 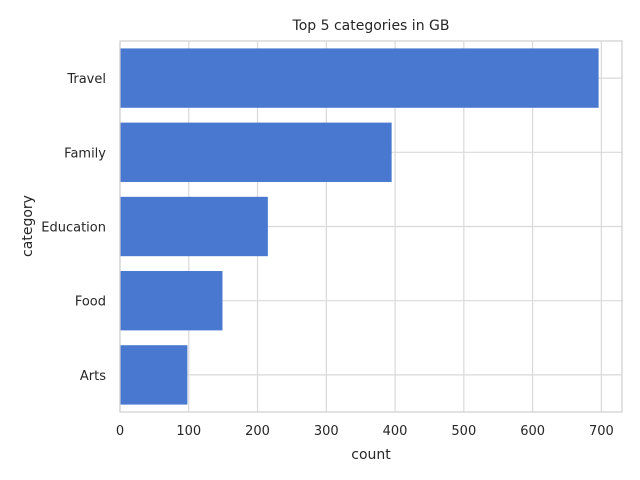 I want to click on y-tick-label-travel: Travel, so click(x=86, y=79).